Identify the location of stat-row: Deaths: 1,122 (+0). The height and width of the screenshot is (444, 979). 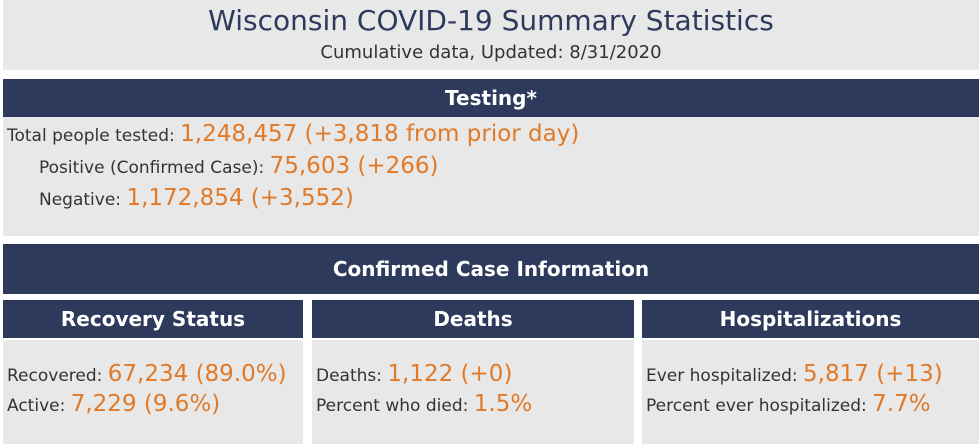
(414, 374).